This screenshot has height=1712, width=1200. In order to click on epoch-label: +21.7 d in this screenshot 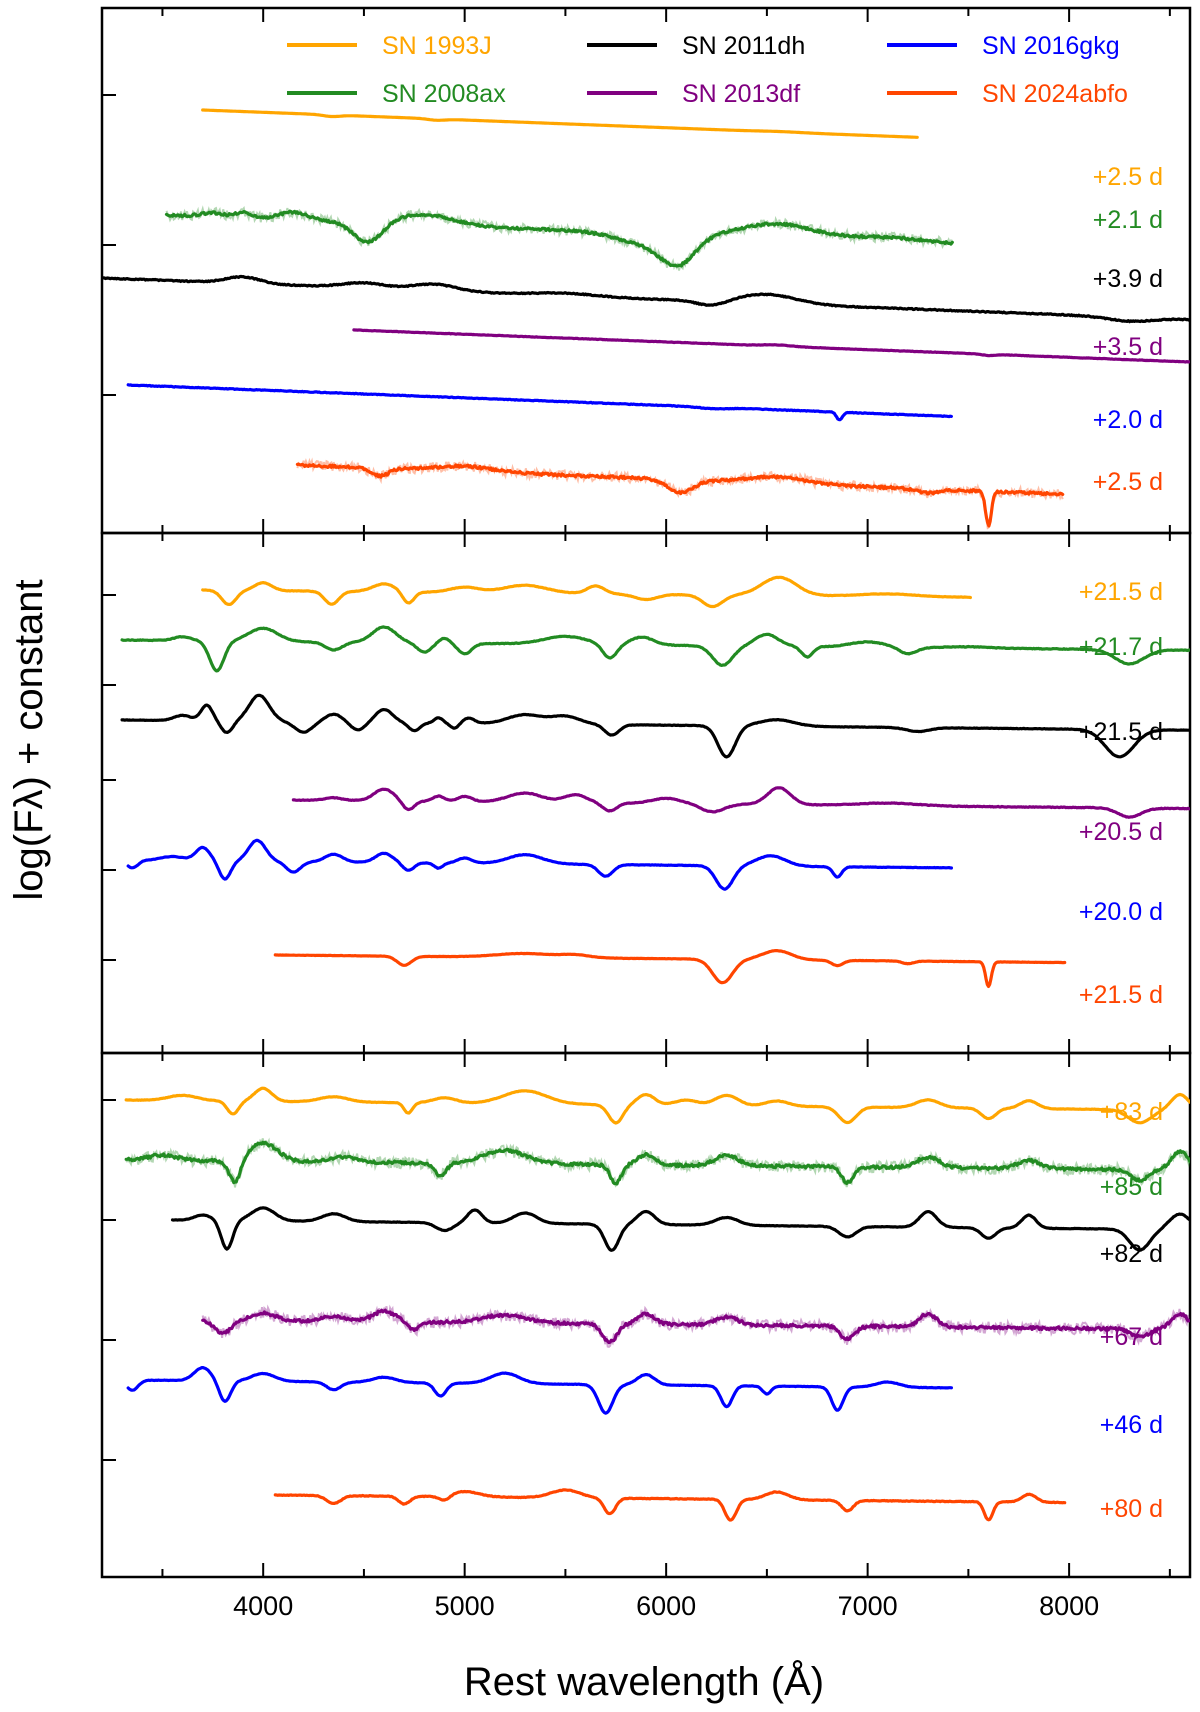, I will do `click(1121, 647)`.